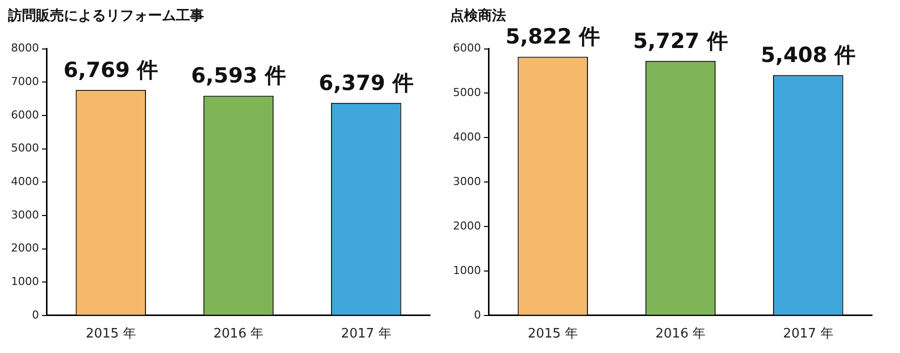  What do you see at coordinates (366, 82) in the screenshot?
I see `data-label: 6,379 件` at bounding box center [366, 82].